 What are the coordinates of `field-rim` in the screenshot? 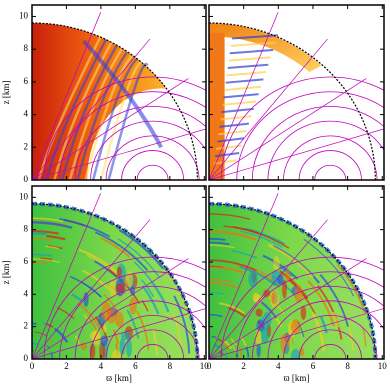 It's located at (265, 47).